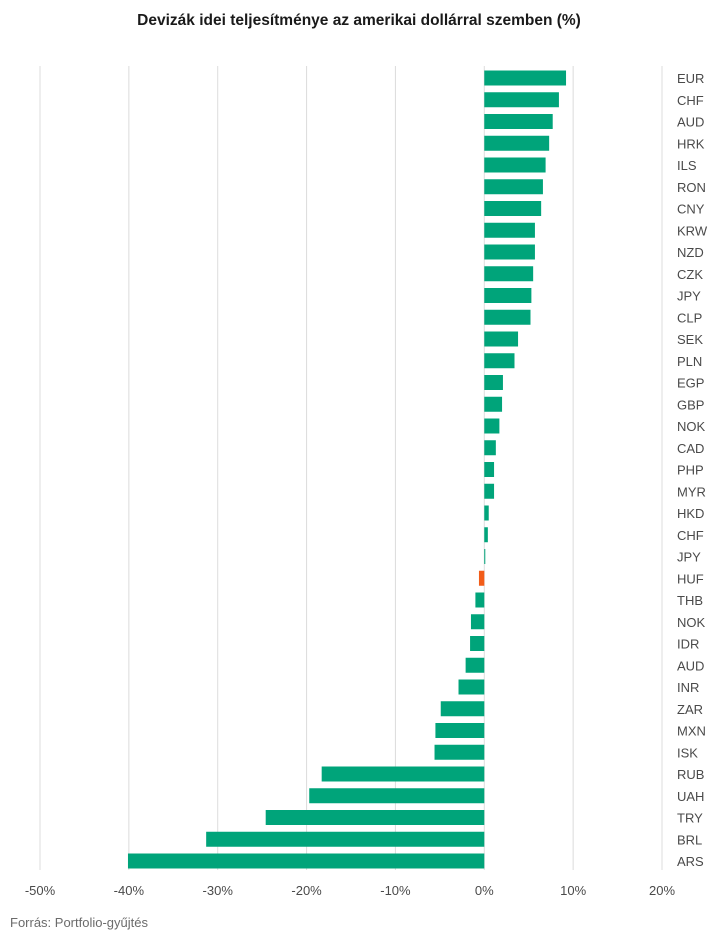  What do you see at coordinates (688, 687) in the screenshot?
I see `category-label: INR` at bounding box center [688, 687].